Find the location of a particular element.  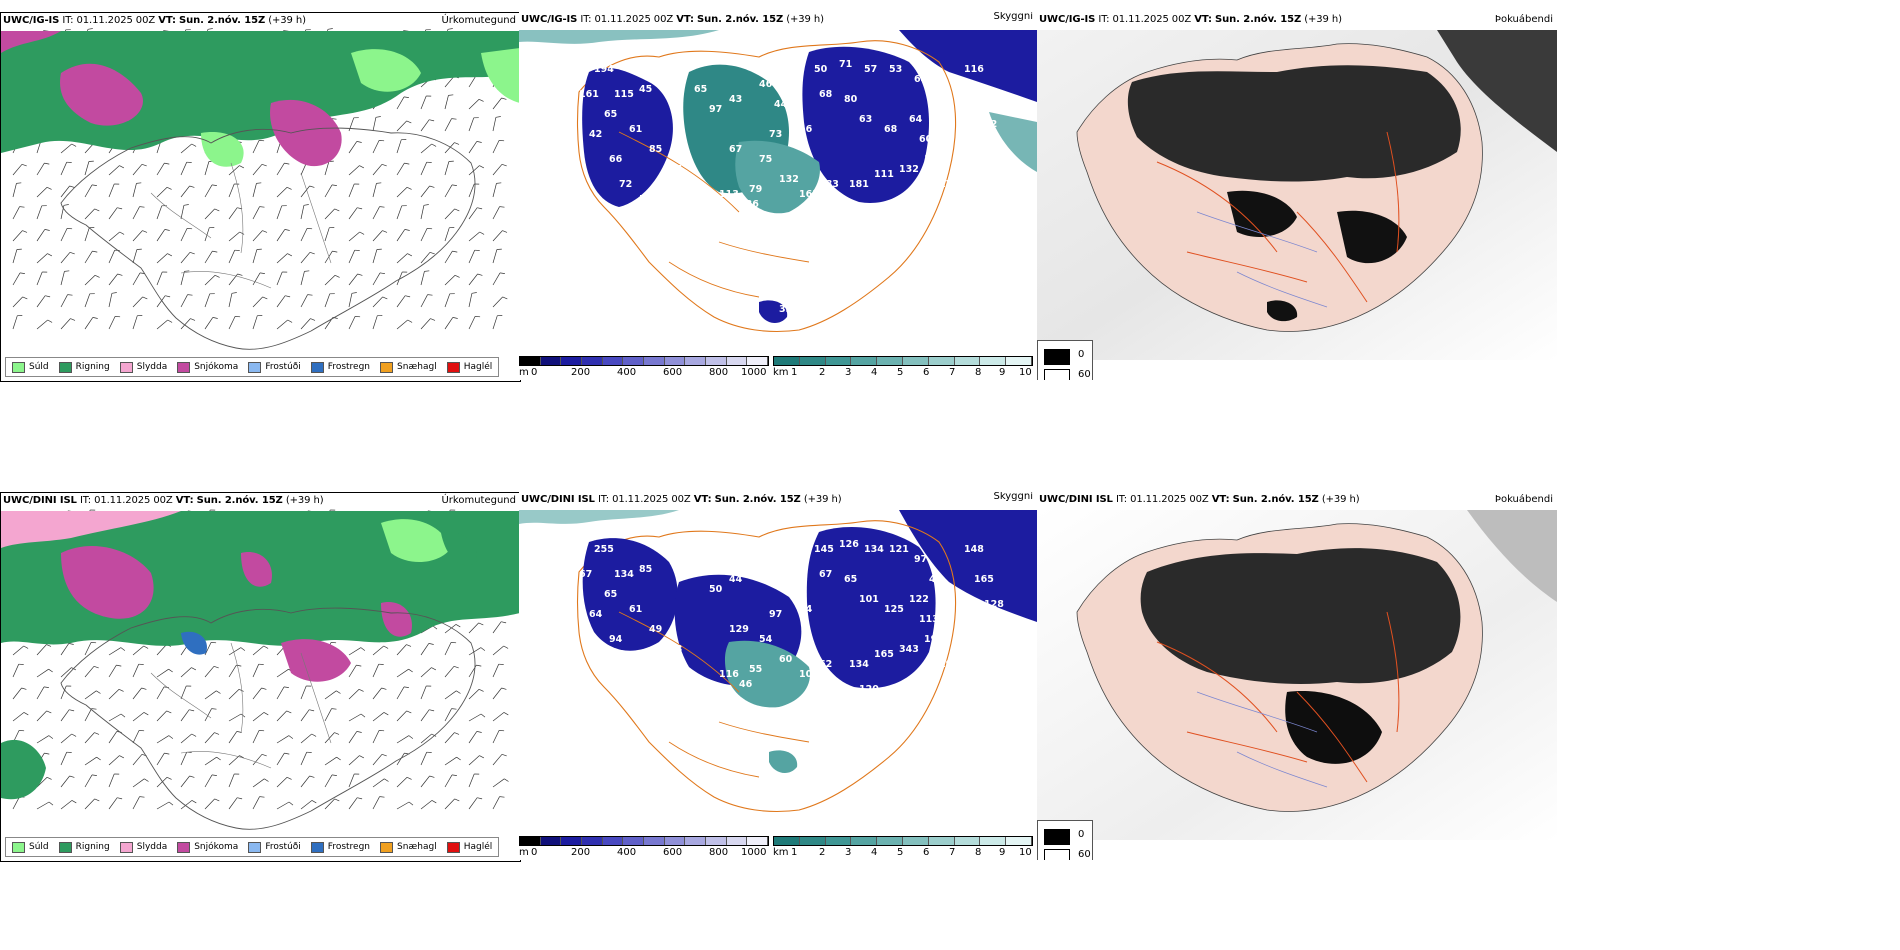

fog-legend-value: 60 is located at coordinates (1084, 854).